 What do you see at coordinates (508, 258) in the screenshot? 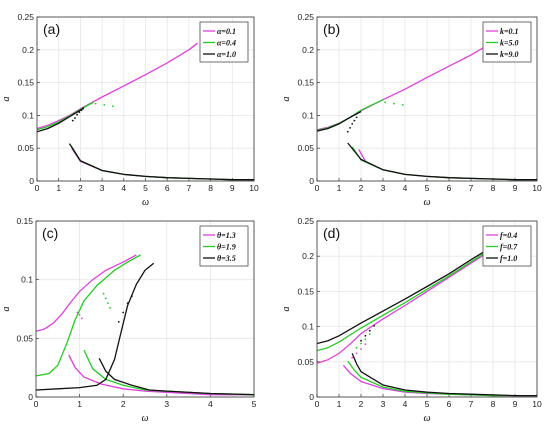
I see `legend-label-2: f=1.0` at bounding box center [508, 258].